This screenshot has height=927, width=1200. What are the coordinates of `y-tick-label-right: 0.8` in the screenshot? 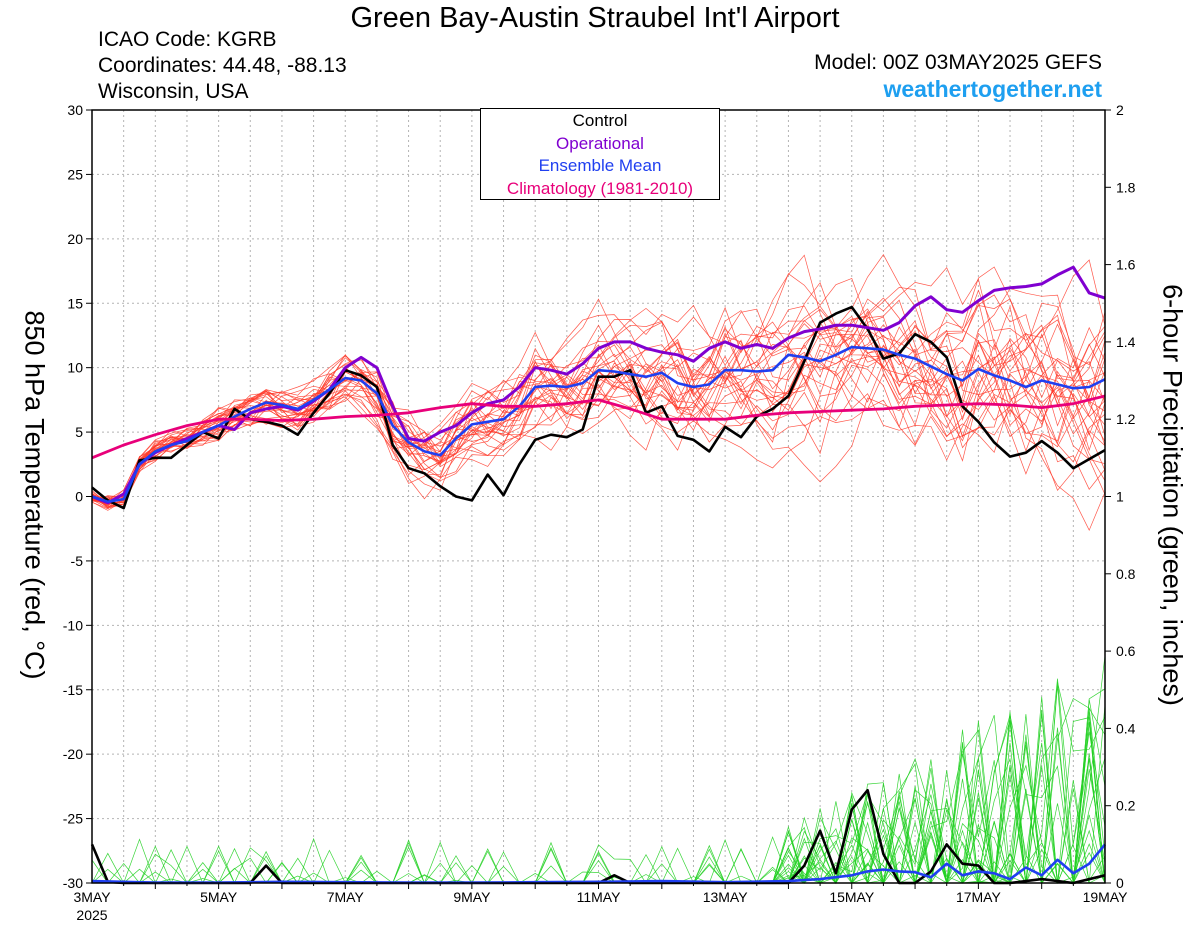 It's located at (1126, 574).